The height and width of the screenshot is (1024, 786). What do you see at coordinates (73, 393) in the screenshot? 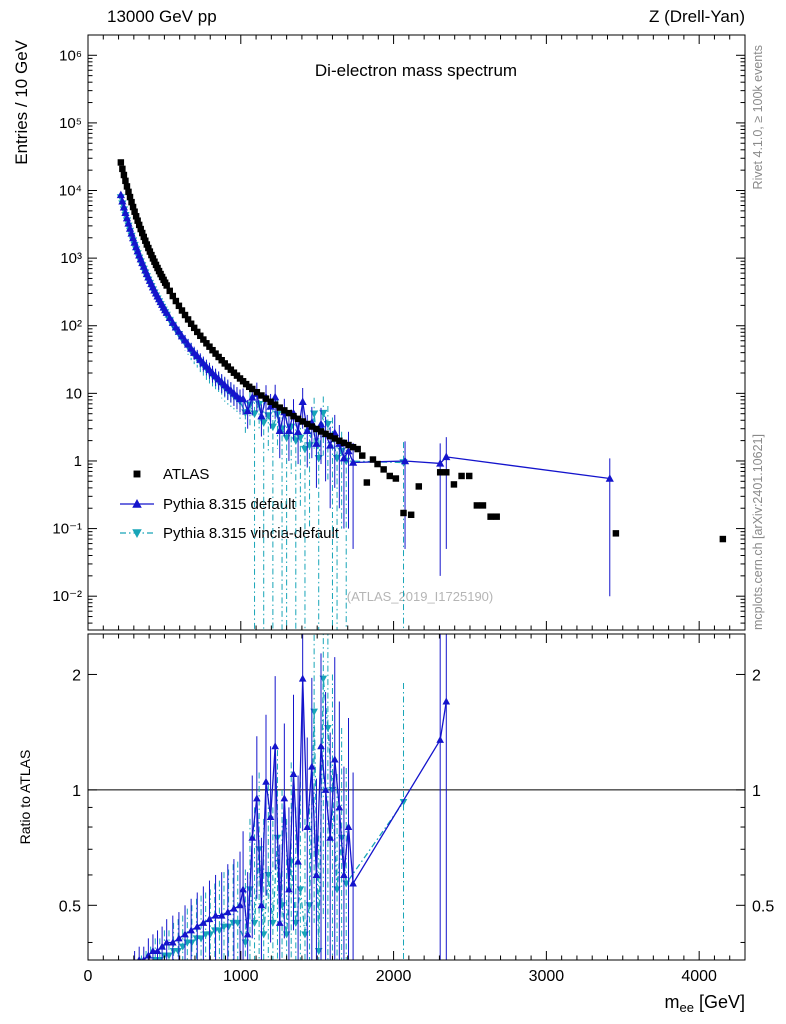
I see `svg-text: 10` at bounding box center [73, 393].